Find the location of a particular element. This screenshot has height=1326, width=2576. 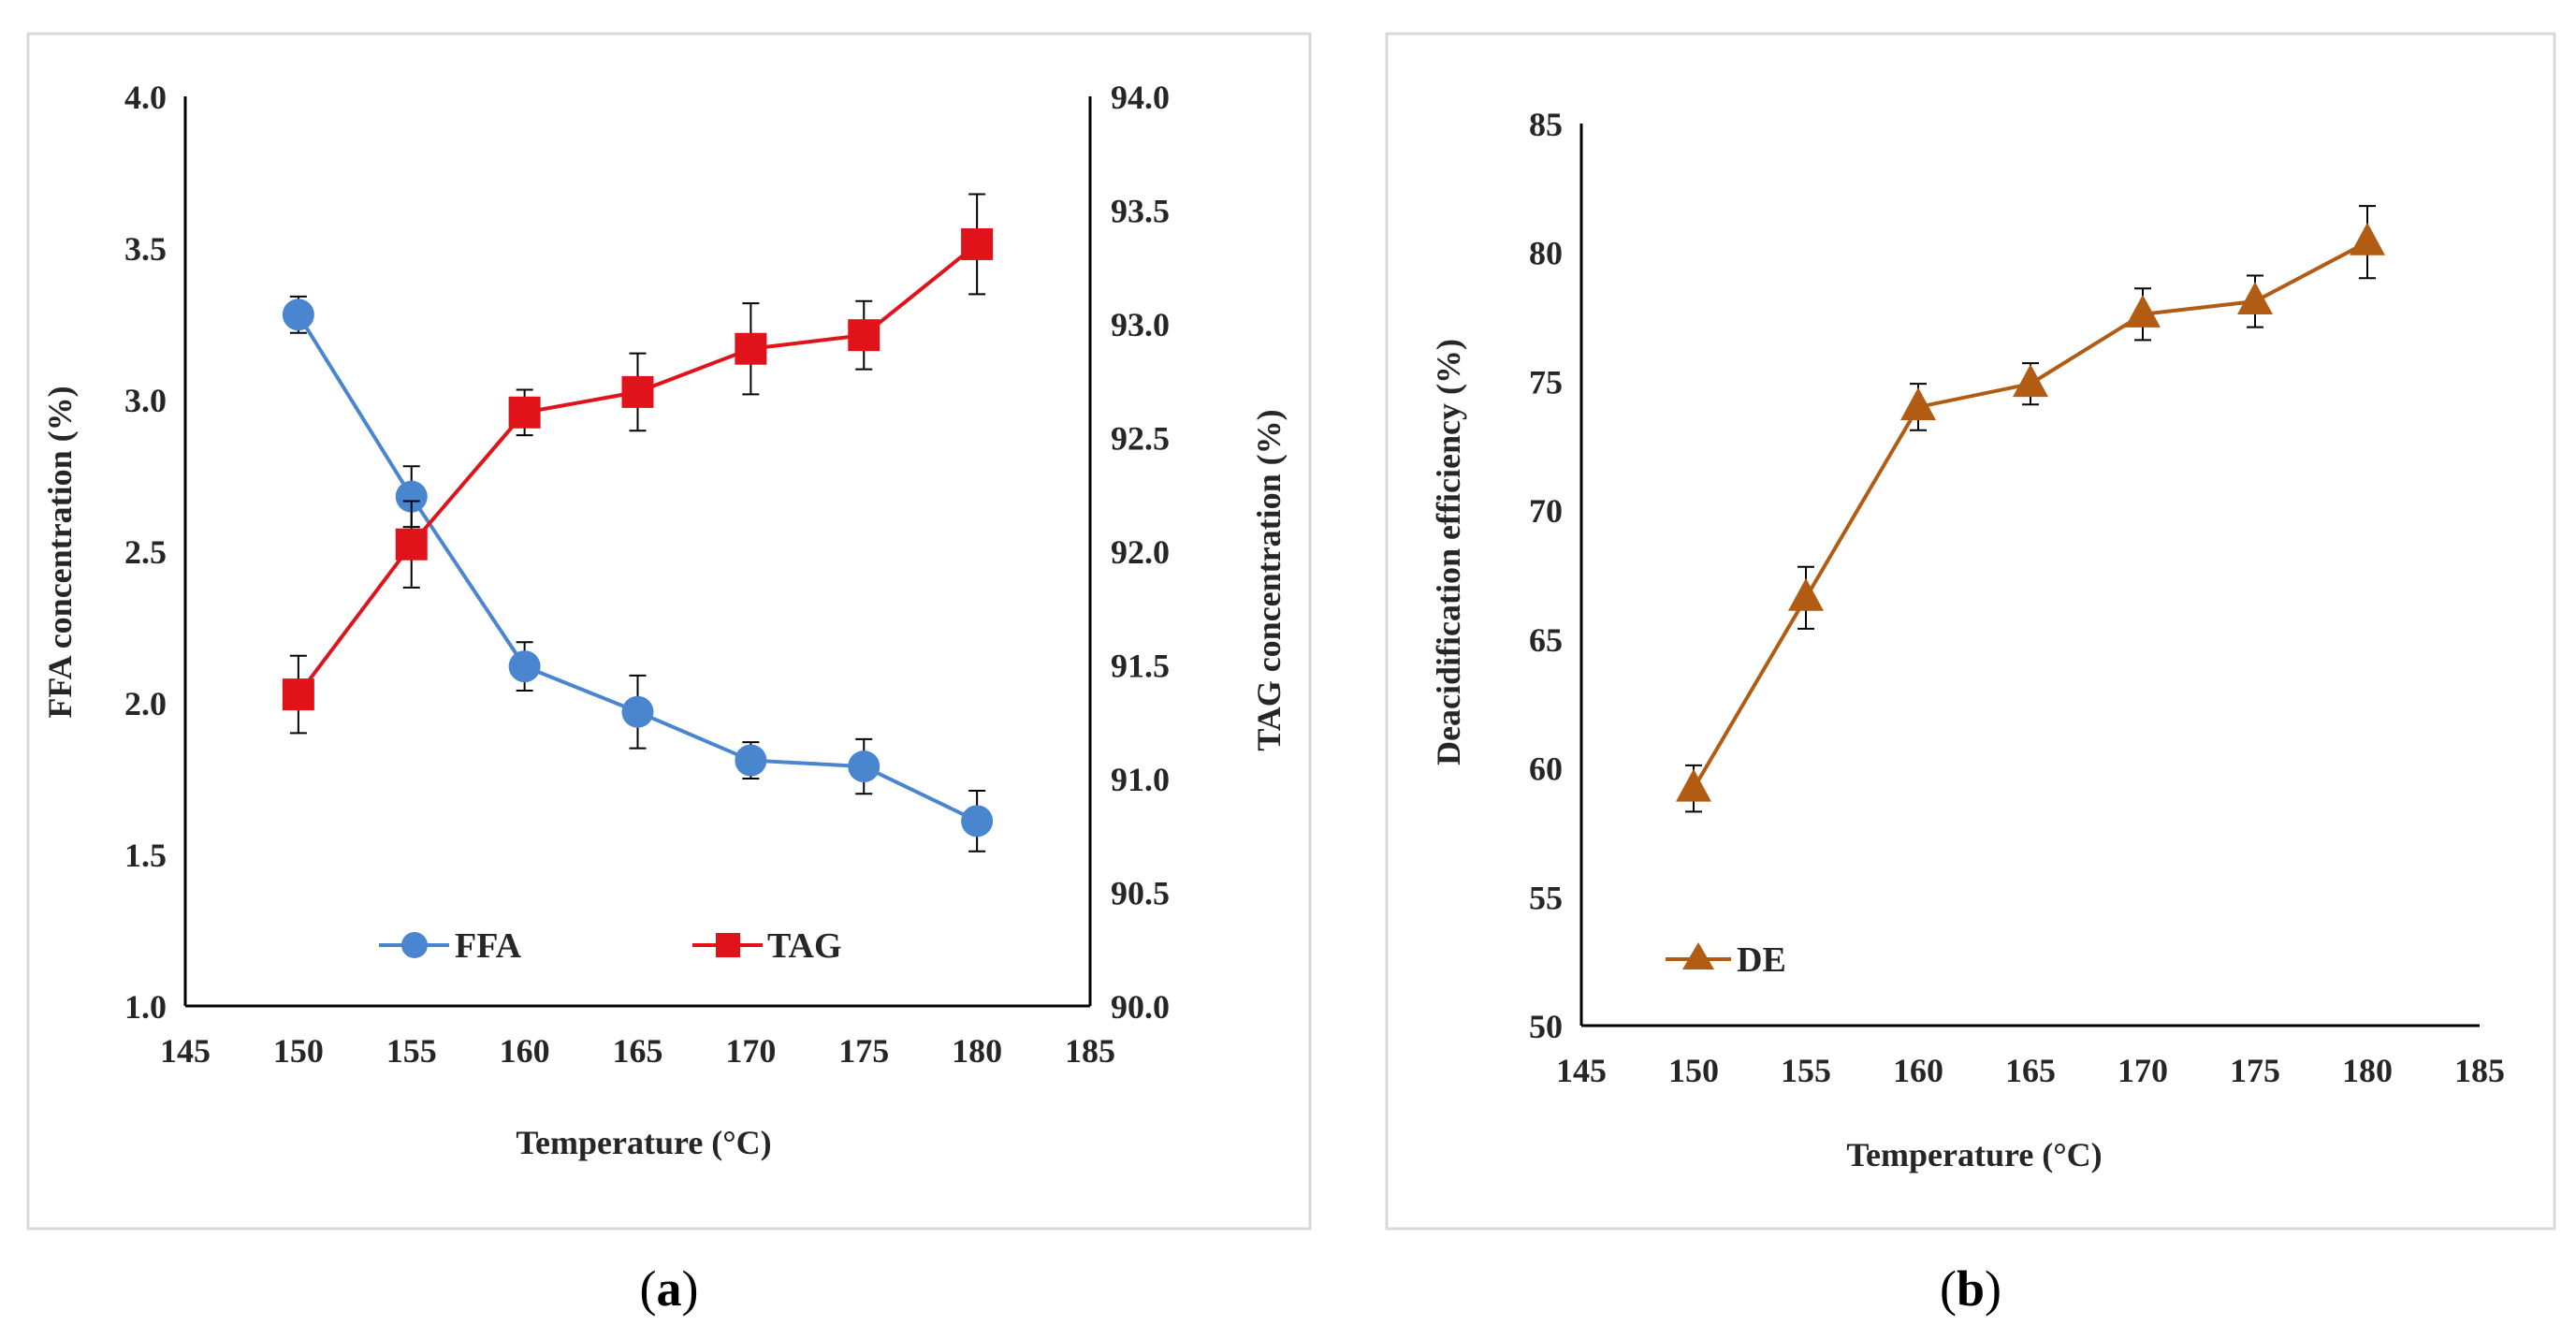

y2-tick-label: 94.0 is located at coordinates (1140, 97).